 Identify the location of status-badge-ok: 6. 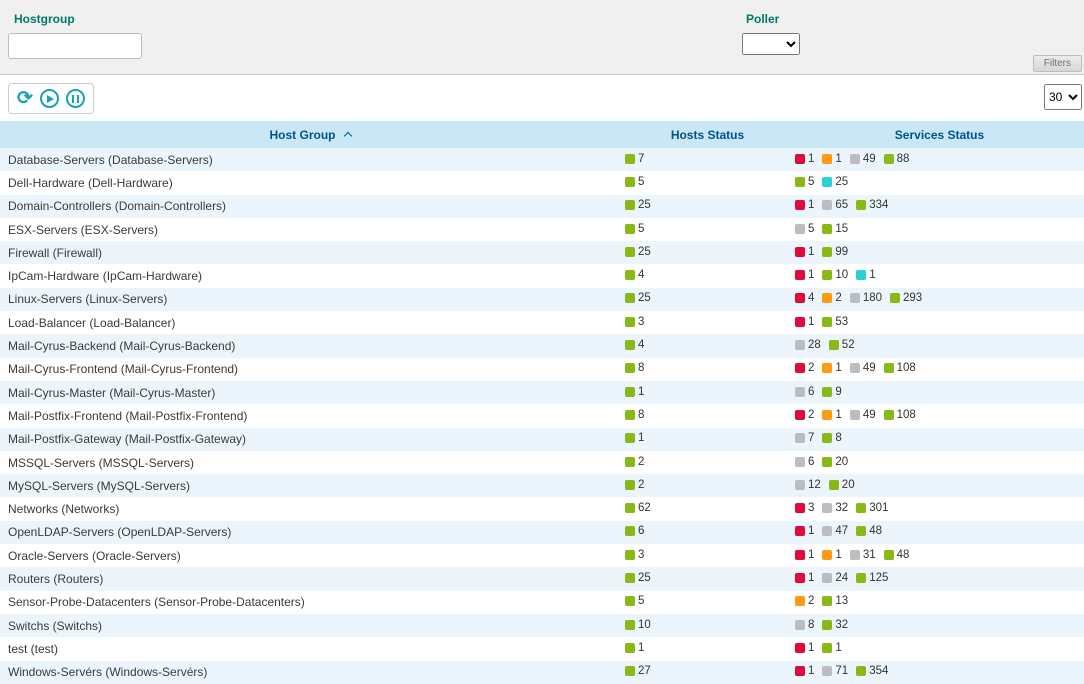
(634, 531).